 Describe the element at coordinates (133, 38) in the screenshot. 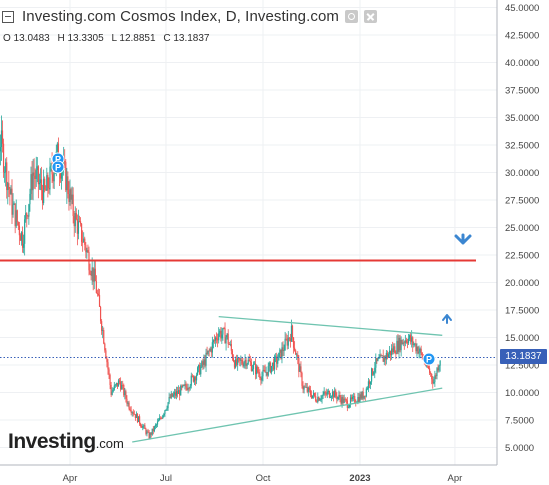

I see `ohlc-low: L 12.8851` at that location.